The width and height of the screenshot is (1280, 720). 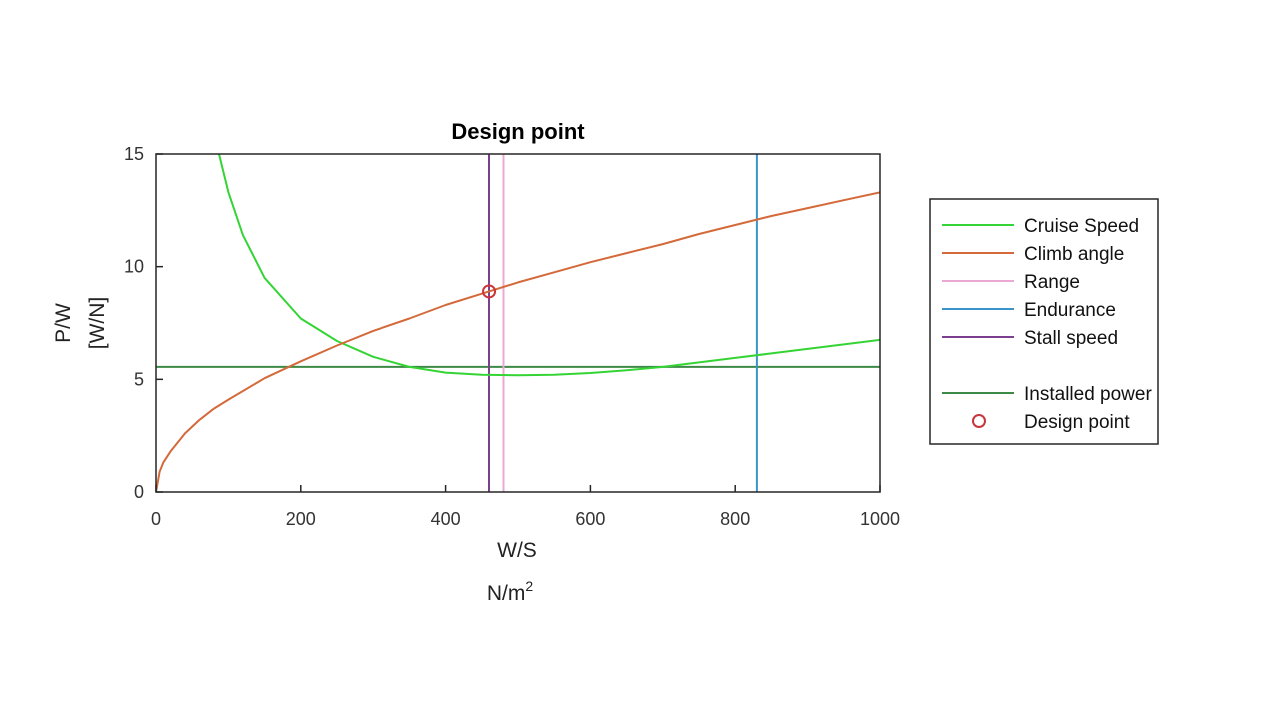 I want to click on legend-label-endurance: Endurance, so click(x=1070, y=310).